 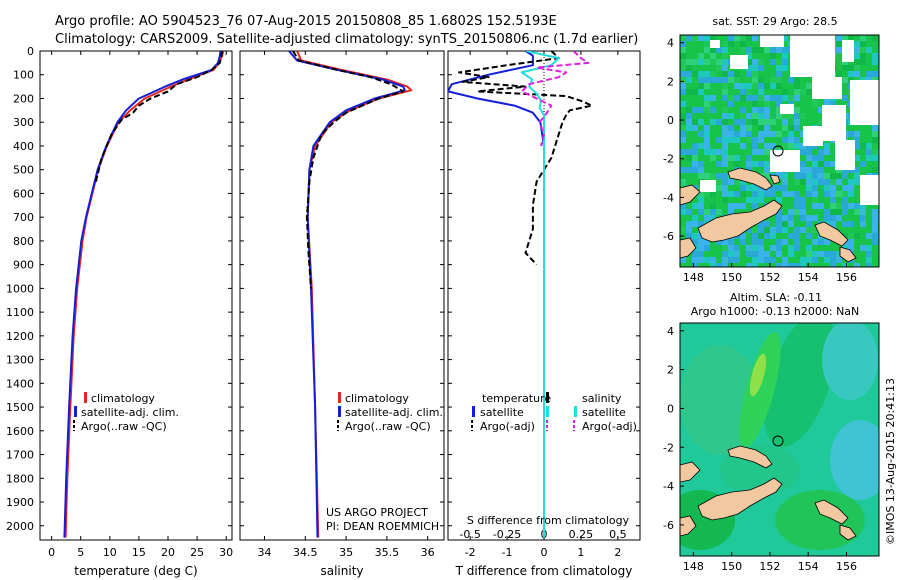 I want to click on map-y-tick-label: 4, so click(x=670, y=43).